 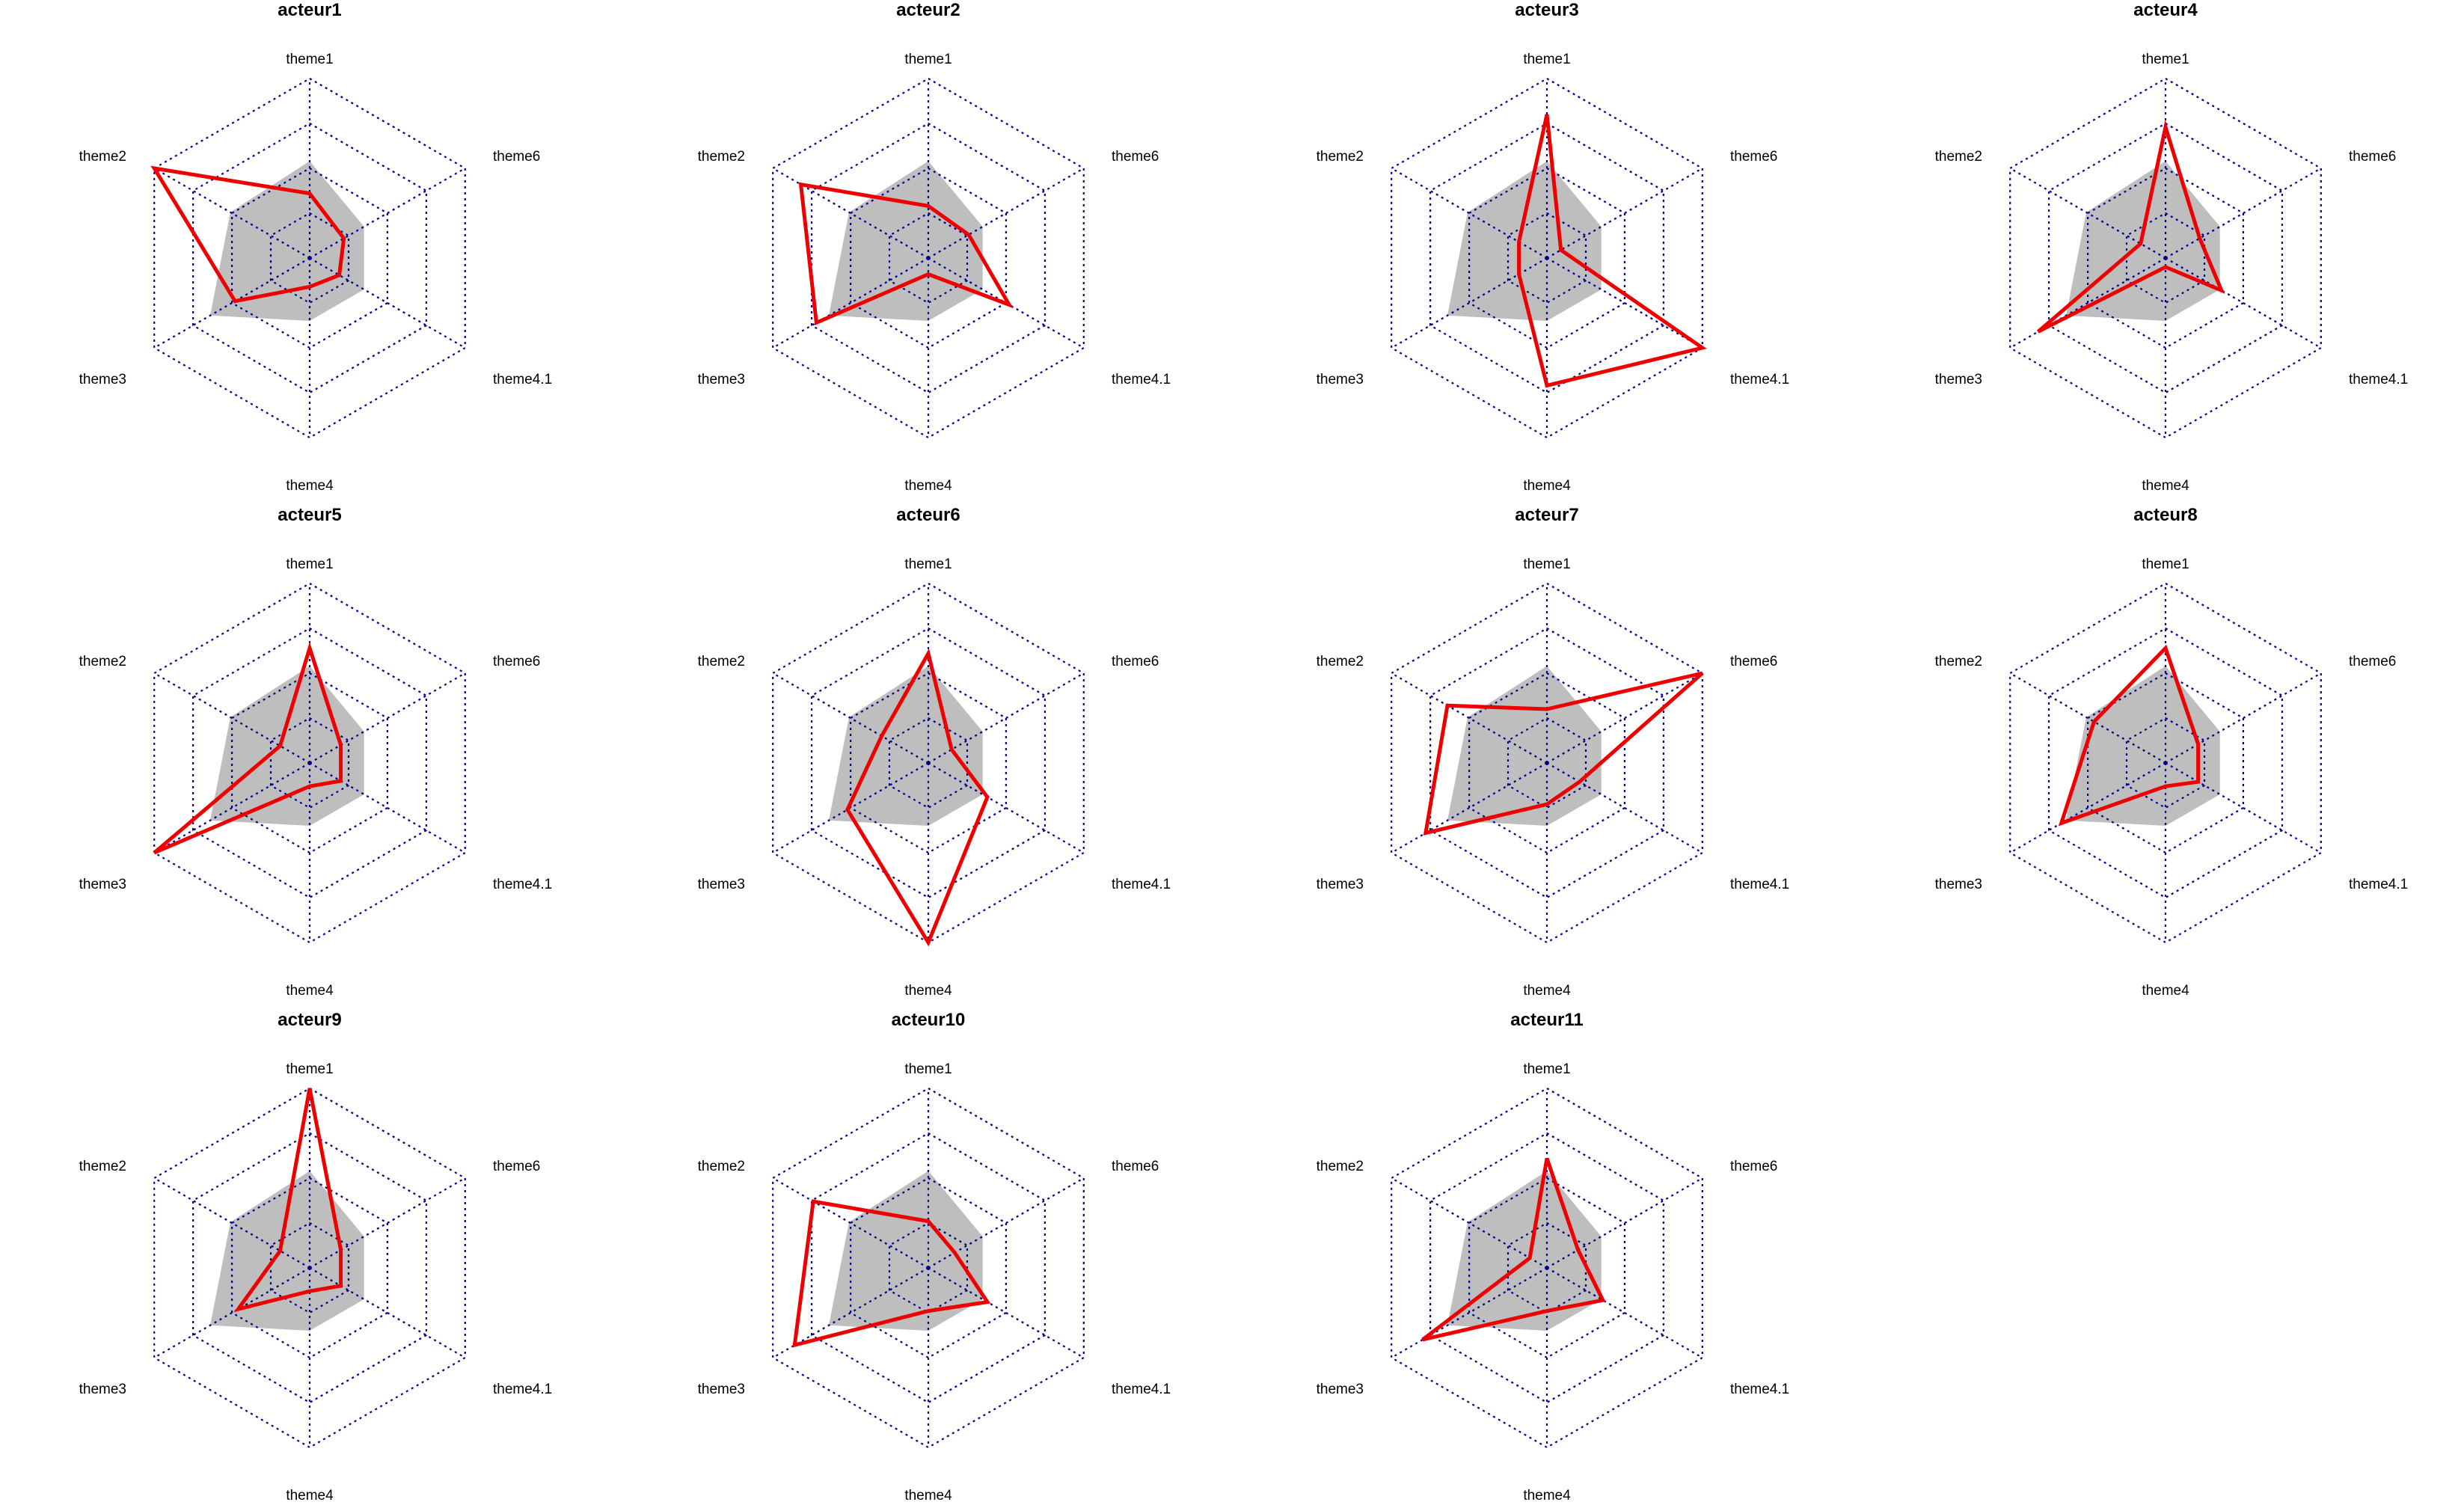 What do you see at coordinates (309, 1020) in the screenshot?
I see `panel-title: acteur9` at bounding box center [309, 1020].